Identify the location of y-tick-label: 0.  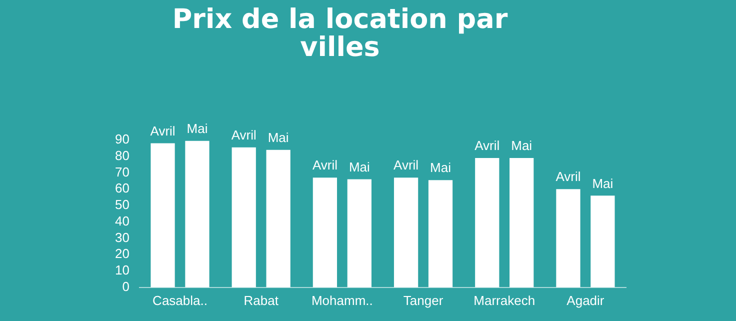
(126, 286).